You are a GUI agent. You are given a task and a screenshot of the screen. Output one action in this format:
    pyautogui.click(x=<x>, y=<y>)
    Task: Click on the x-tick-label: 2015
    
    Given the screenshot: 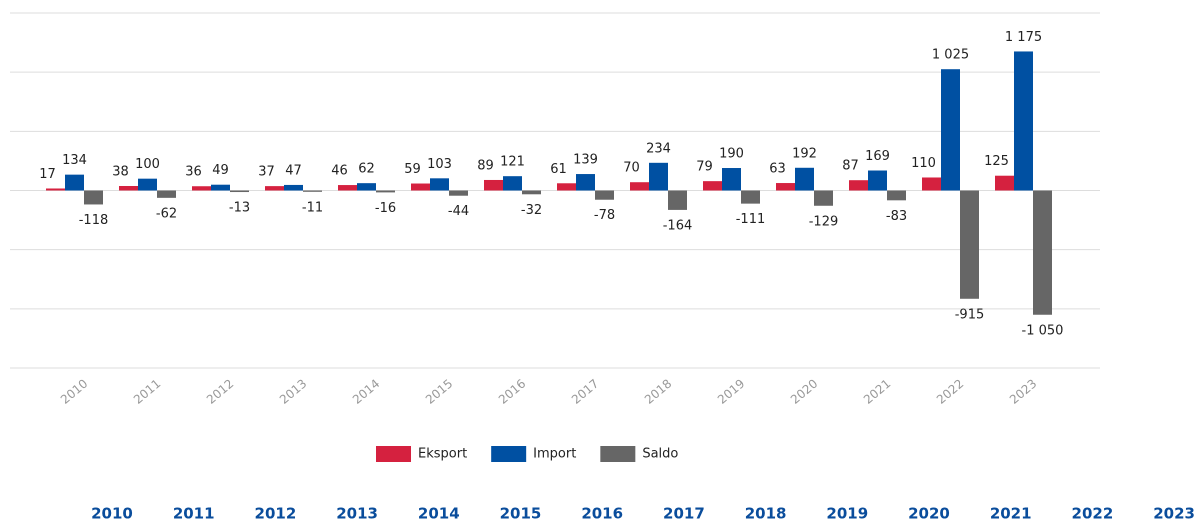 What is the action you would take?
    pyautogui.click(x=439, y=391)
    